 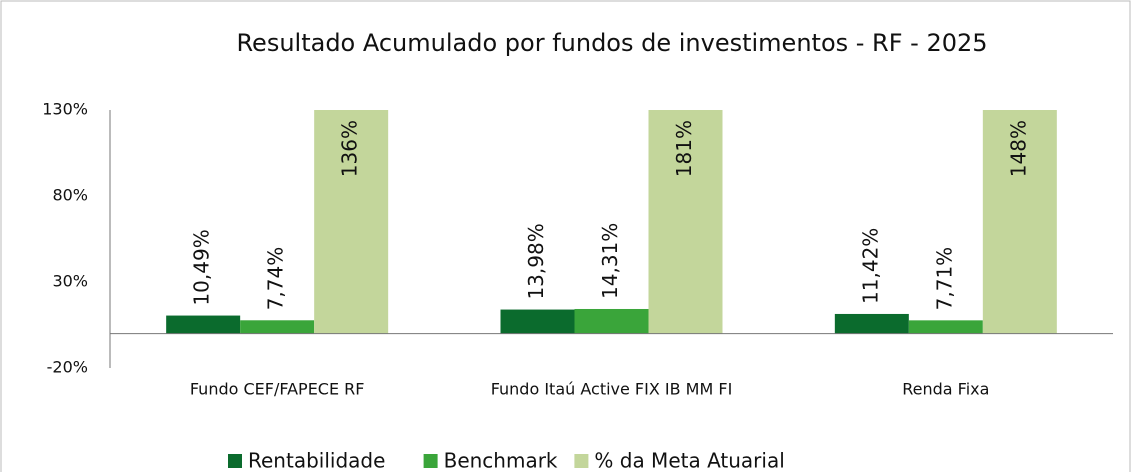 What do you see at coordinates (612, 389) in the screenshot?
I see `x-tick-label: Fundo Itaú Active FIX IB MM FI` at bounding box center [612, 389].